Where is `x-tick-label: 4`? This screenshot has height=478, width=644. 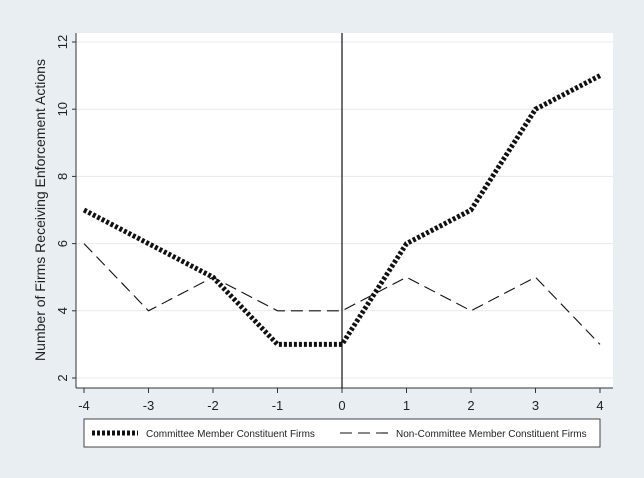 x-tick-label: 4 is located at coordinates (599, 405).